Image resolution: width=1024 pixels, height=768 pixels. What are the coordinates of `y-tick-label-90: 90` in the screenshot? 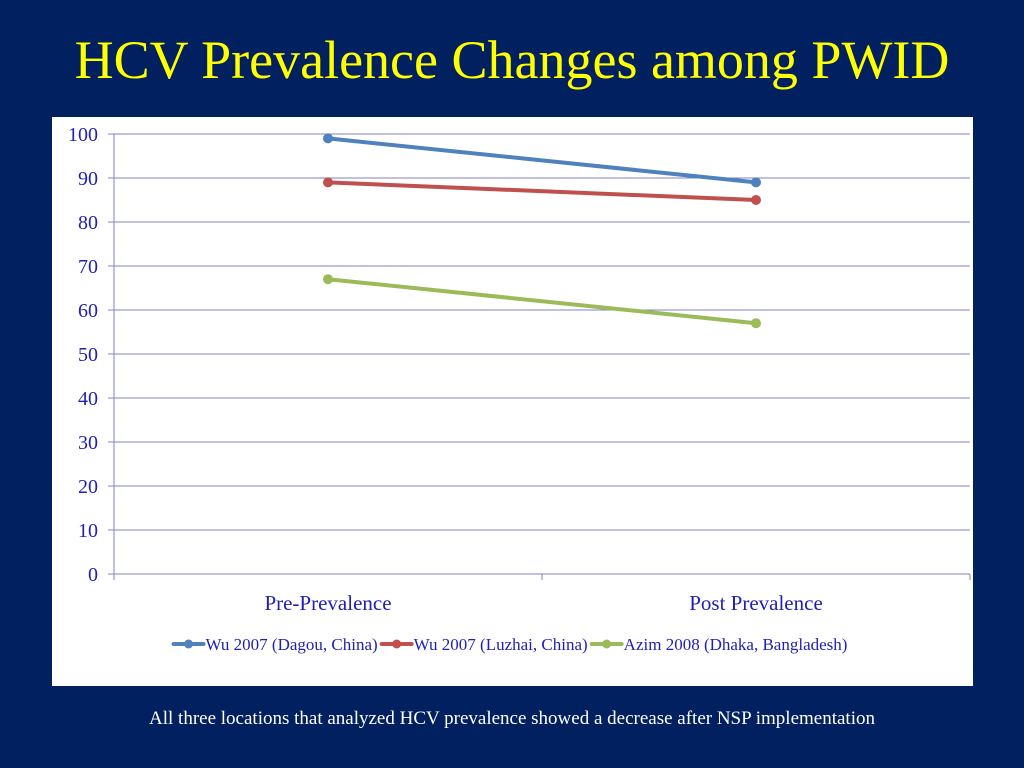 It's located at (88, 179).